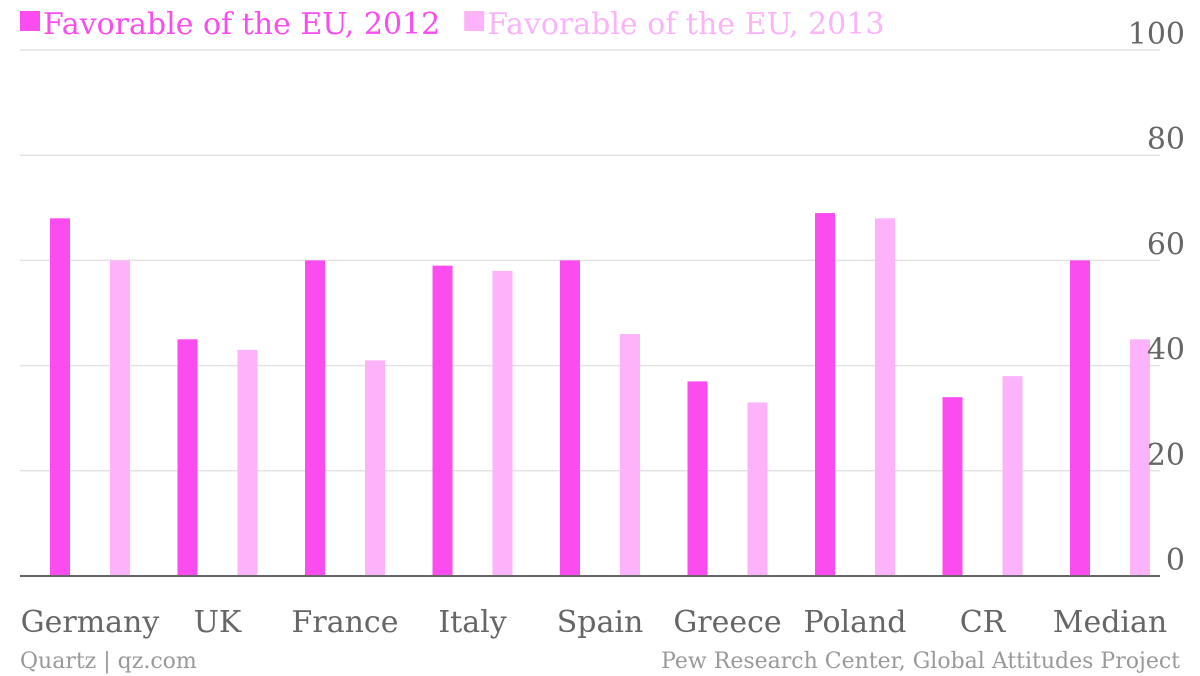  I want to click on legend-swatch-2013, so click(474, 21).